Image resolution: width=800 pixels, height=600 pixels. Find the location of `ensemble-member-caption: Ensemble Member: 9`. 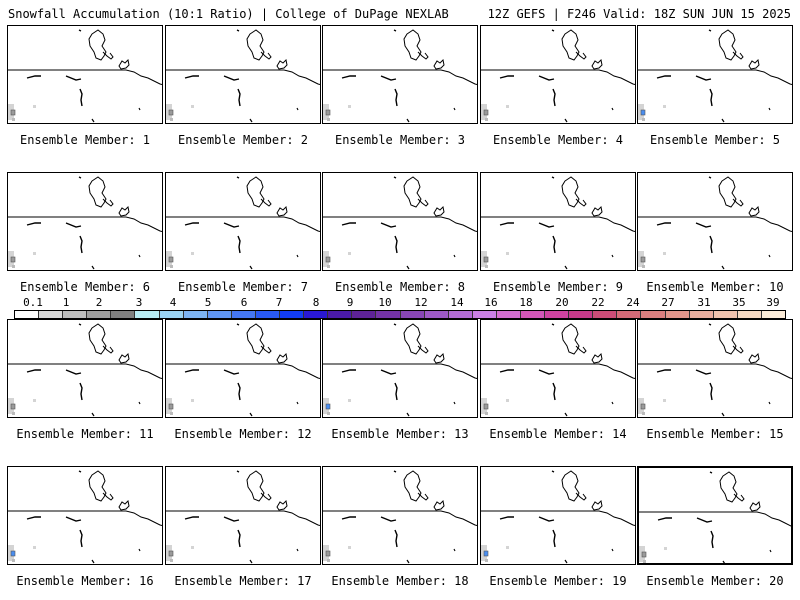

ensemble-member-caption: Ensemble Member: 9 is located at coordinates (558, 287).